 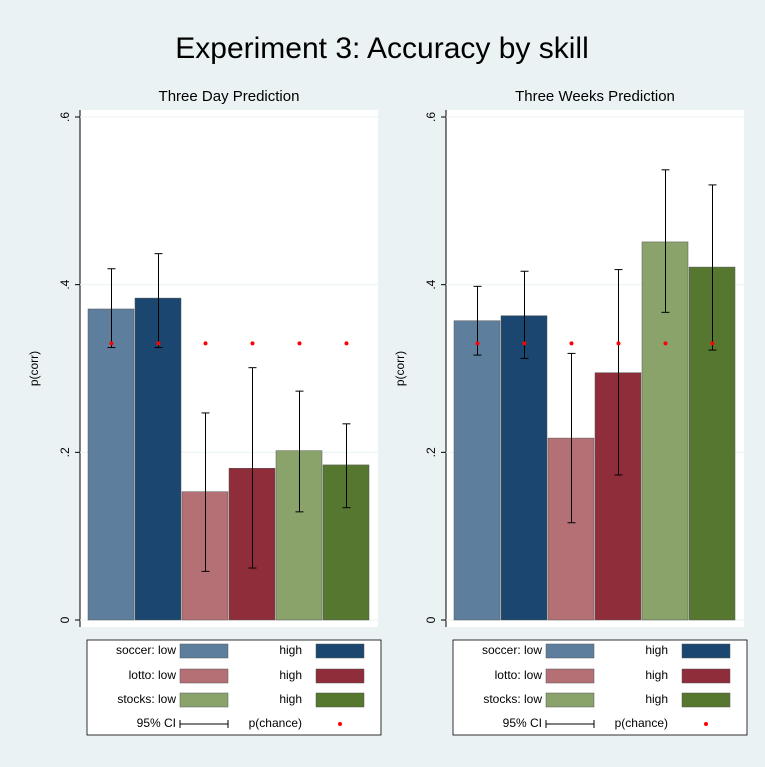 What do you see at coordinates (595, 96) in the screenshot?
I see `panel-title: Three Weeks Prediction` at bounding box center [595, 96].